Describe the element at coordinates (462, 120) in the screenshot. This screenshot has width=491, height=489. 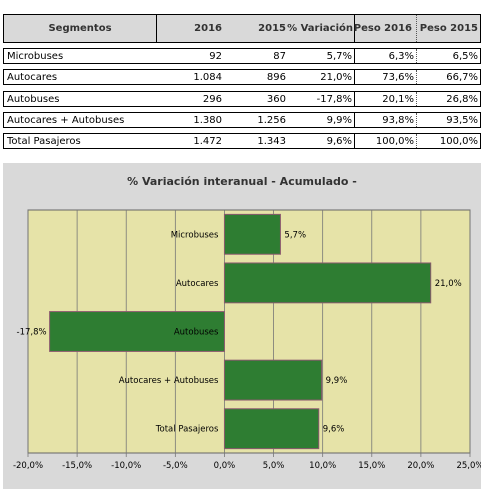
I see `cell-peso-2015: 93,5%` at that location.